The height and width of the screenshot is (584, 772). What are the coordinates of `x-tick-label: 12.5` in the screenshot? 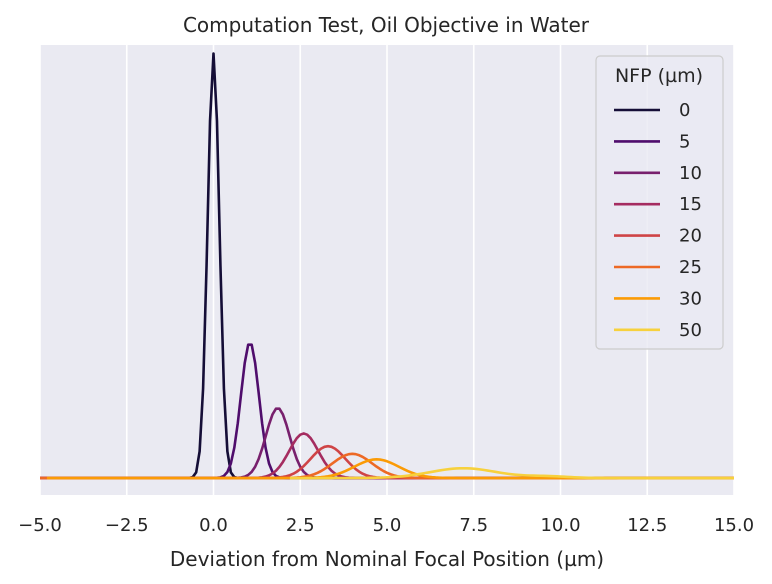 It's located at (647, 525).